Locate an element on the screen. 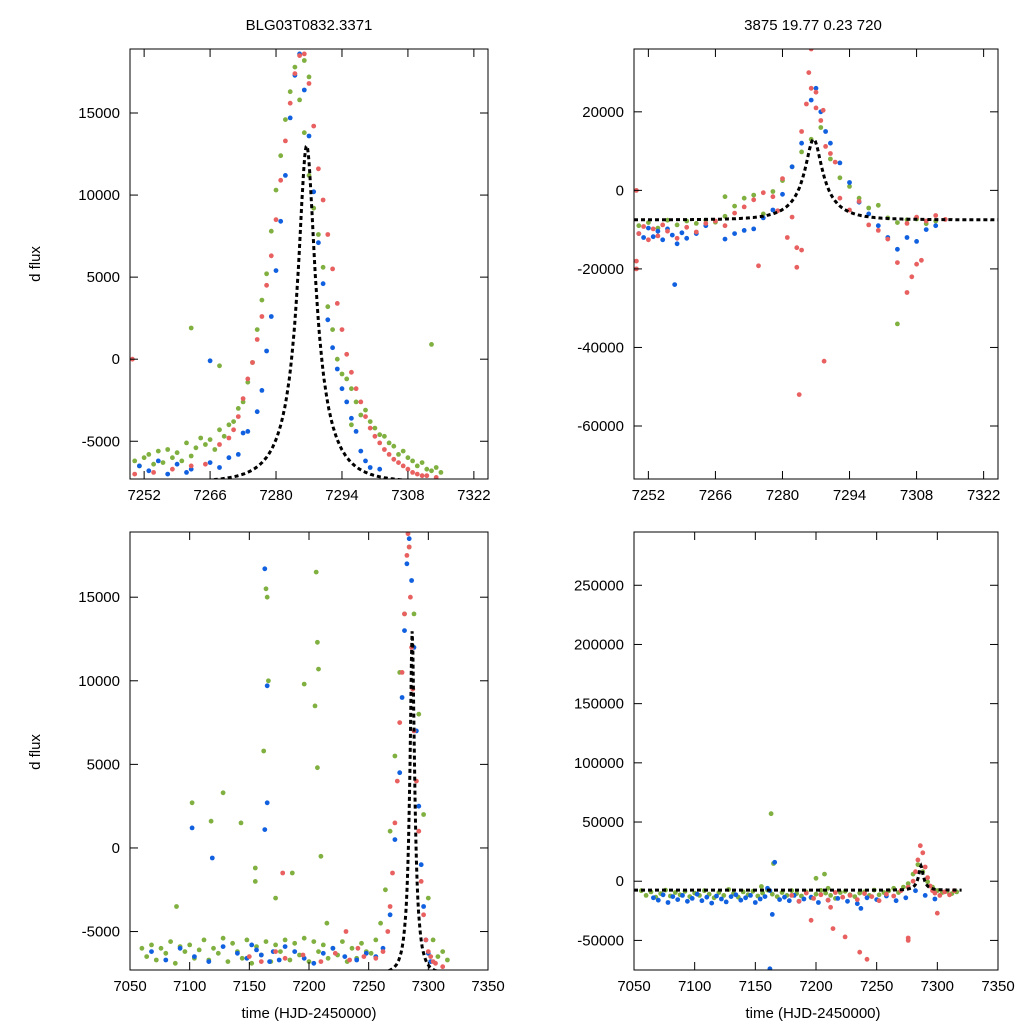 This screenshot has width=1024, height=1024. x-tick-label: 7050 is located at coordinates (129, 986).